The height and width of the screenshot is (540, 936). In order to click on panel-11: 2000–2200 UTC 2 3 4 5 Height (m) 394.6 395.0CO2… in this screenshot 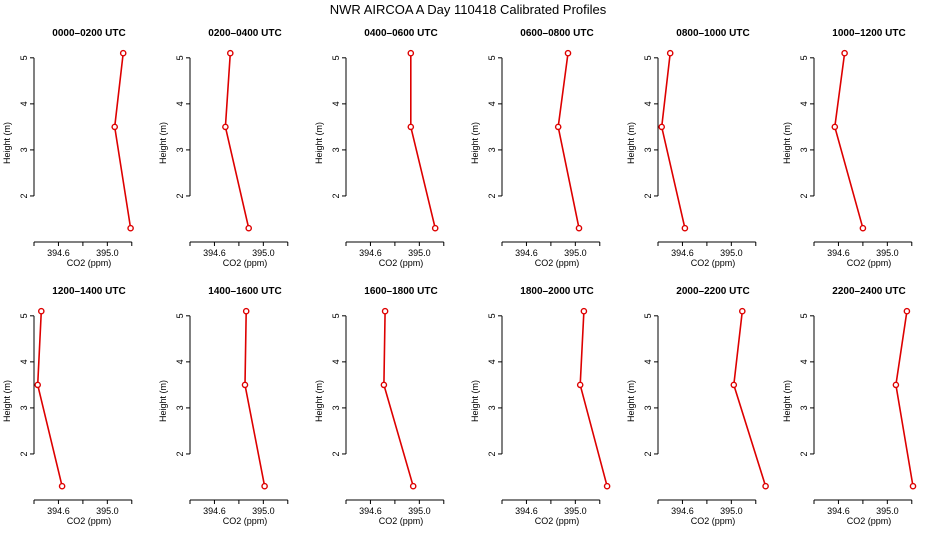, I will do `click(697, 406)`.